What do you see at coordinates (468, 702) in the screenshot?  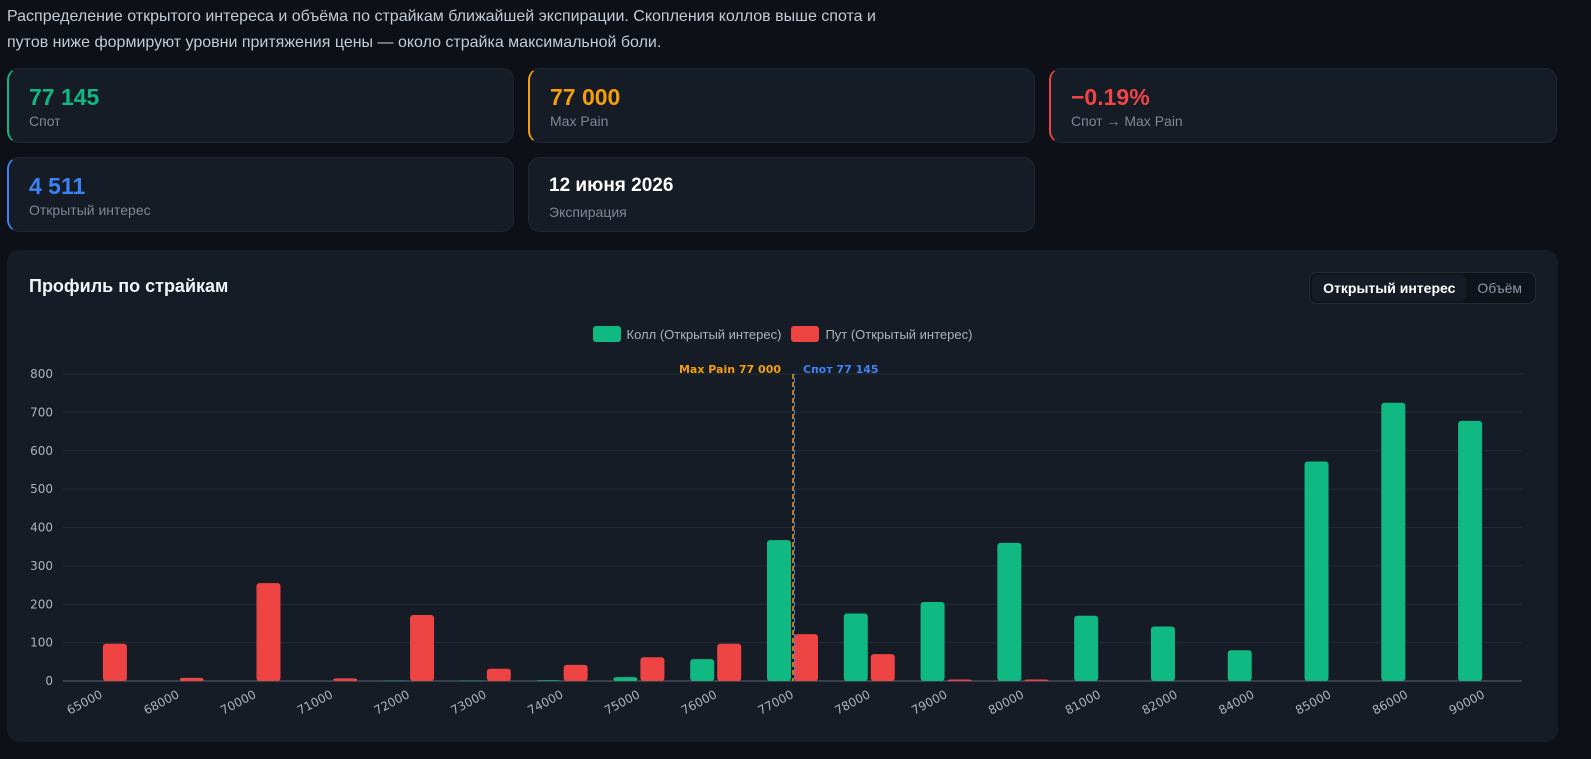 I see `x-tick-label: 73000` at bounding box center [468, 702].